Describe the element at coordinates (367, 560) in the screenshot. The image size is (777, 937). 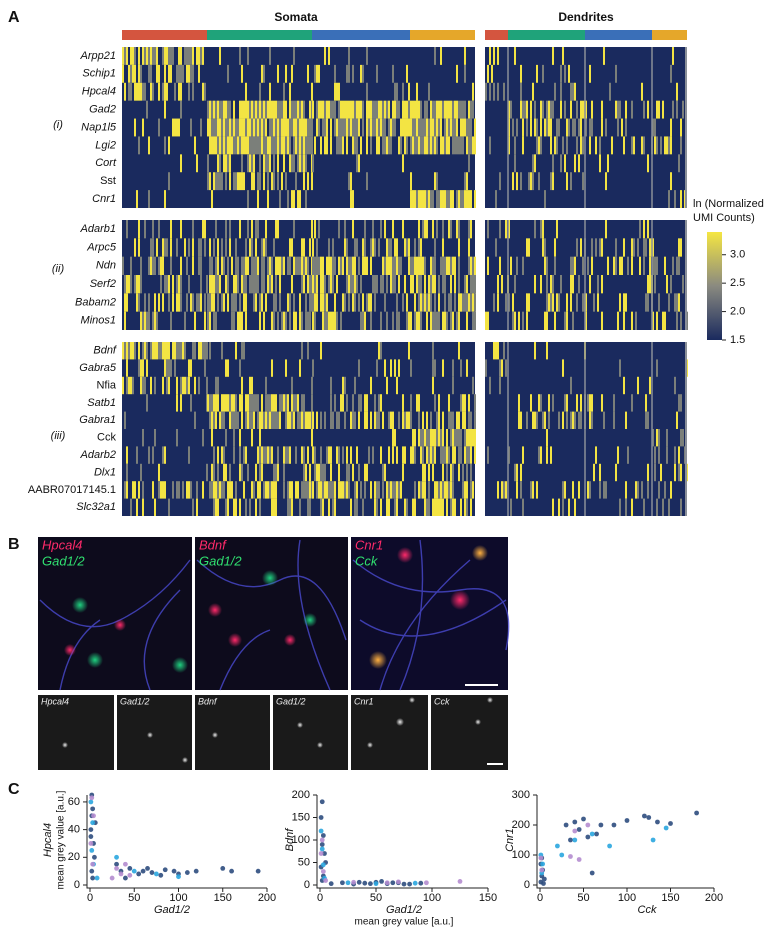
I see `channel-label: Cck` at that location.